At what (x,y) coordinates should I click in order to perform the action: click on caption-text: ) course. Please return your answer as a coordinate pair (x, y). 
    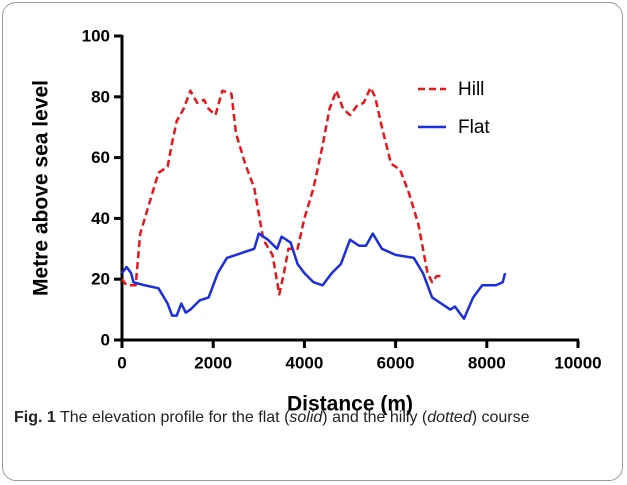
    Looking at the image, I should click on (500, 417).